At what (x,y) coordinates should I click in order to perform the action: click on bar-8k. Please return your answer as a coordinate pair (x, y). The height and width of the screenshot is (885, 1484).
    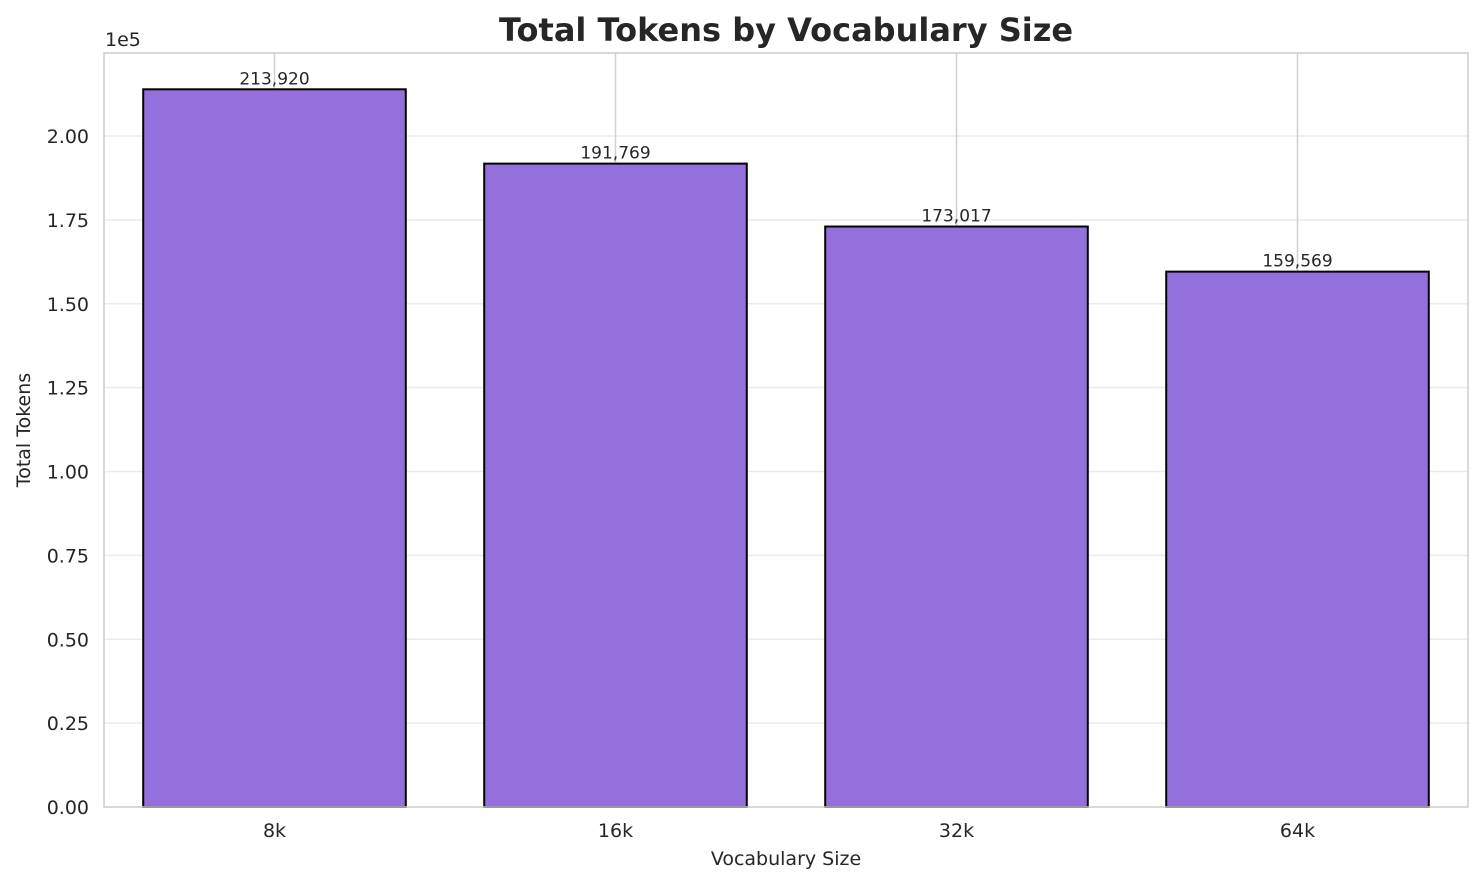
    Looking at the image, I should click on (274, 448).